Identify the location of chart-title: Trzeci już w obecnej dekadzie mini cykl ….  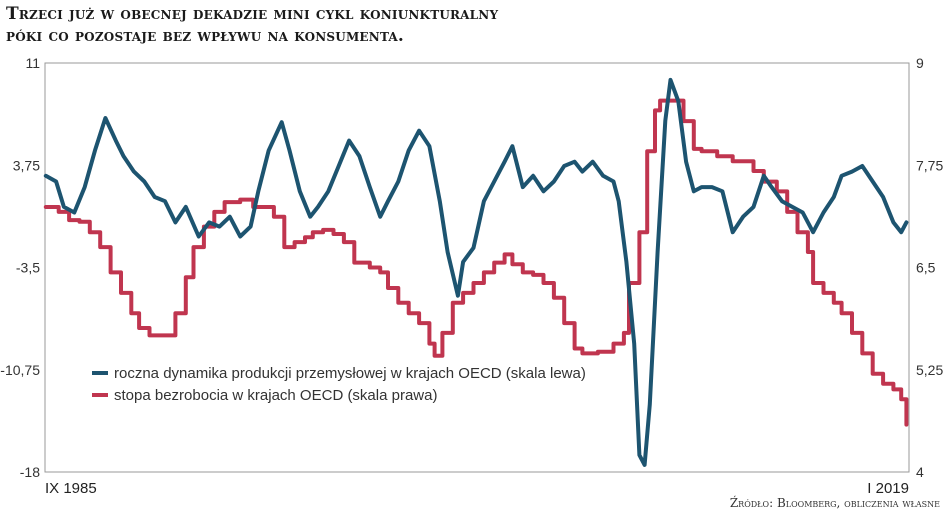
(252, 25).